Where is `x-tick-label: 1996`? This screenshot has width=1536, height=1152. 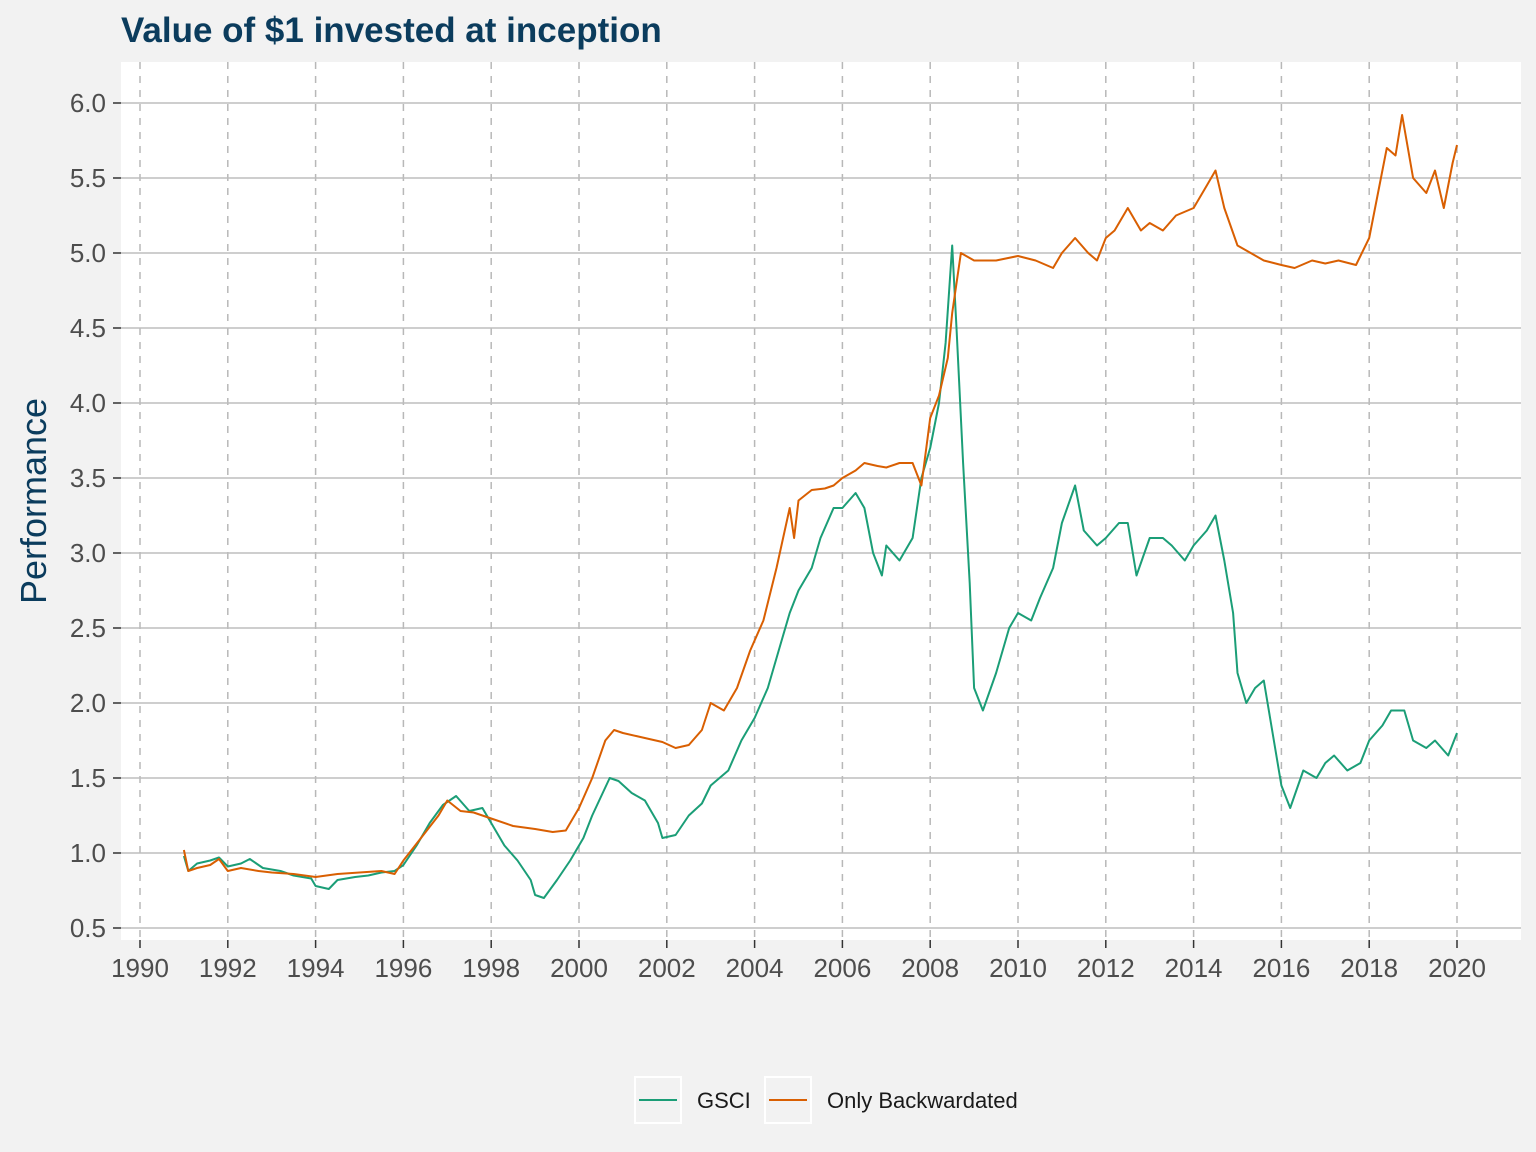
x-tick-label: 1996 is located at coordinates (403, 968).